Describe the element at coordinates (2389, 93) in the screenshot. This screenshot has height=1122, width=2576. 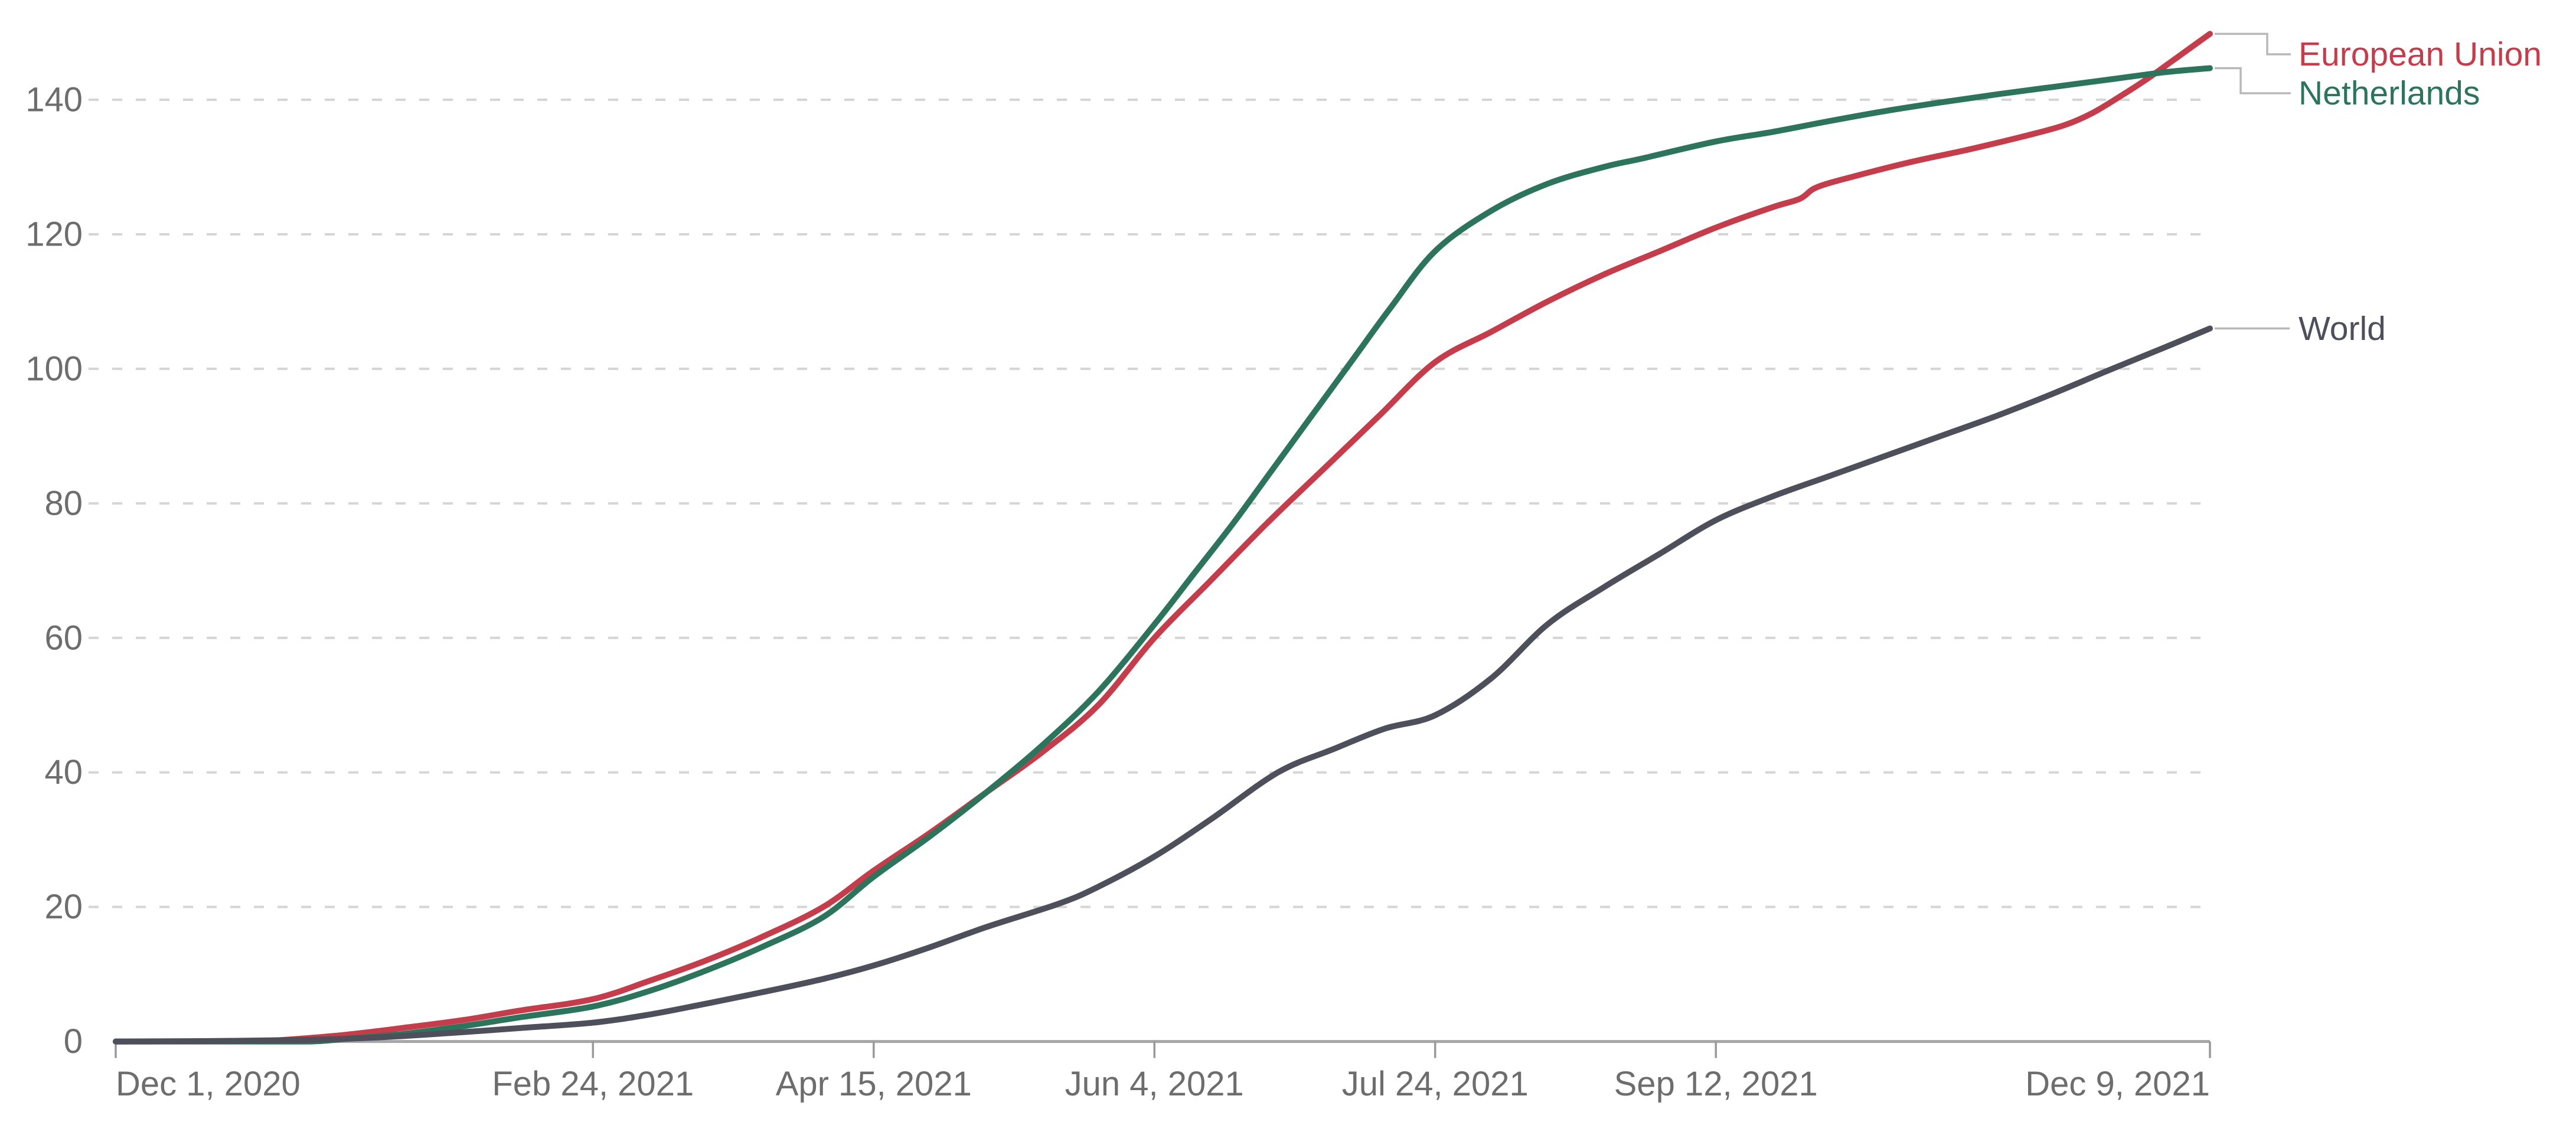
I see `legend-label-netherlands: Netherlands` at that location.